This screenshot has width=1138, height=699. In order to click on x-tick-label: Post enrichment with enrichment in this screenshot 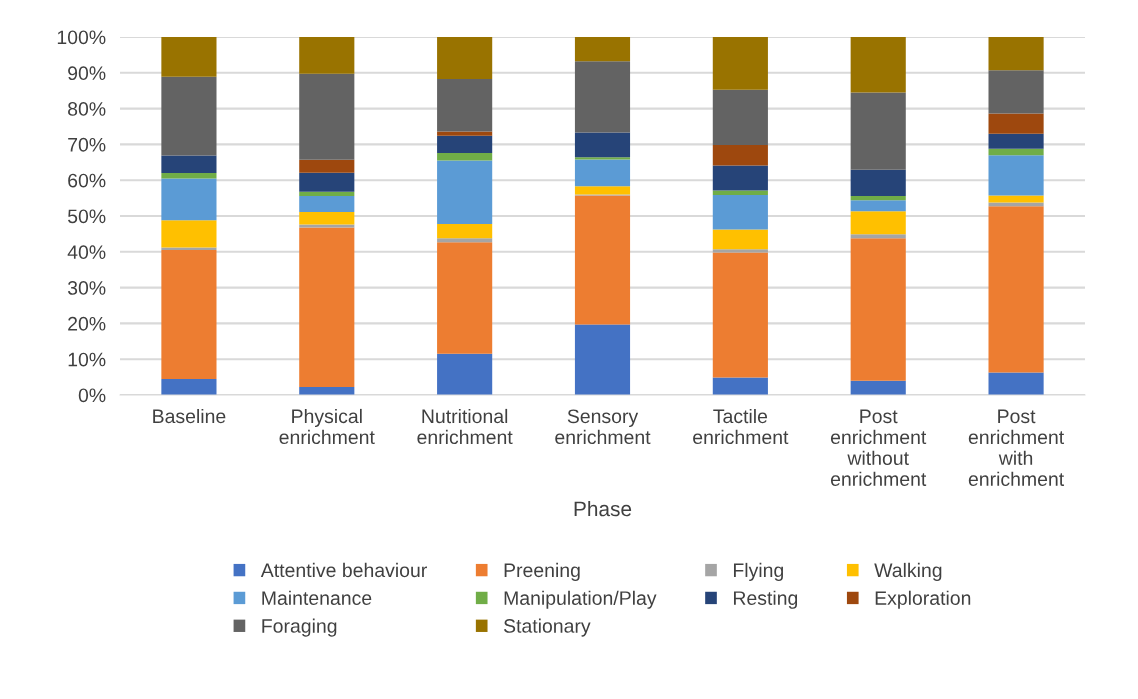, I will do `click(1016, 447)`.